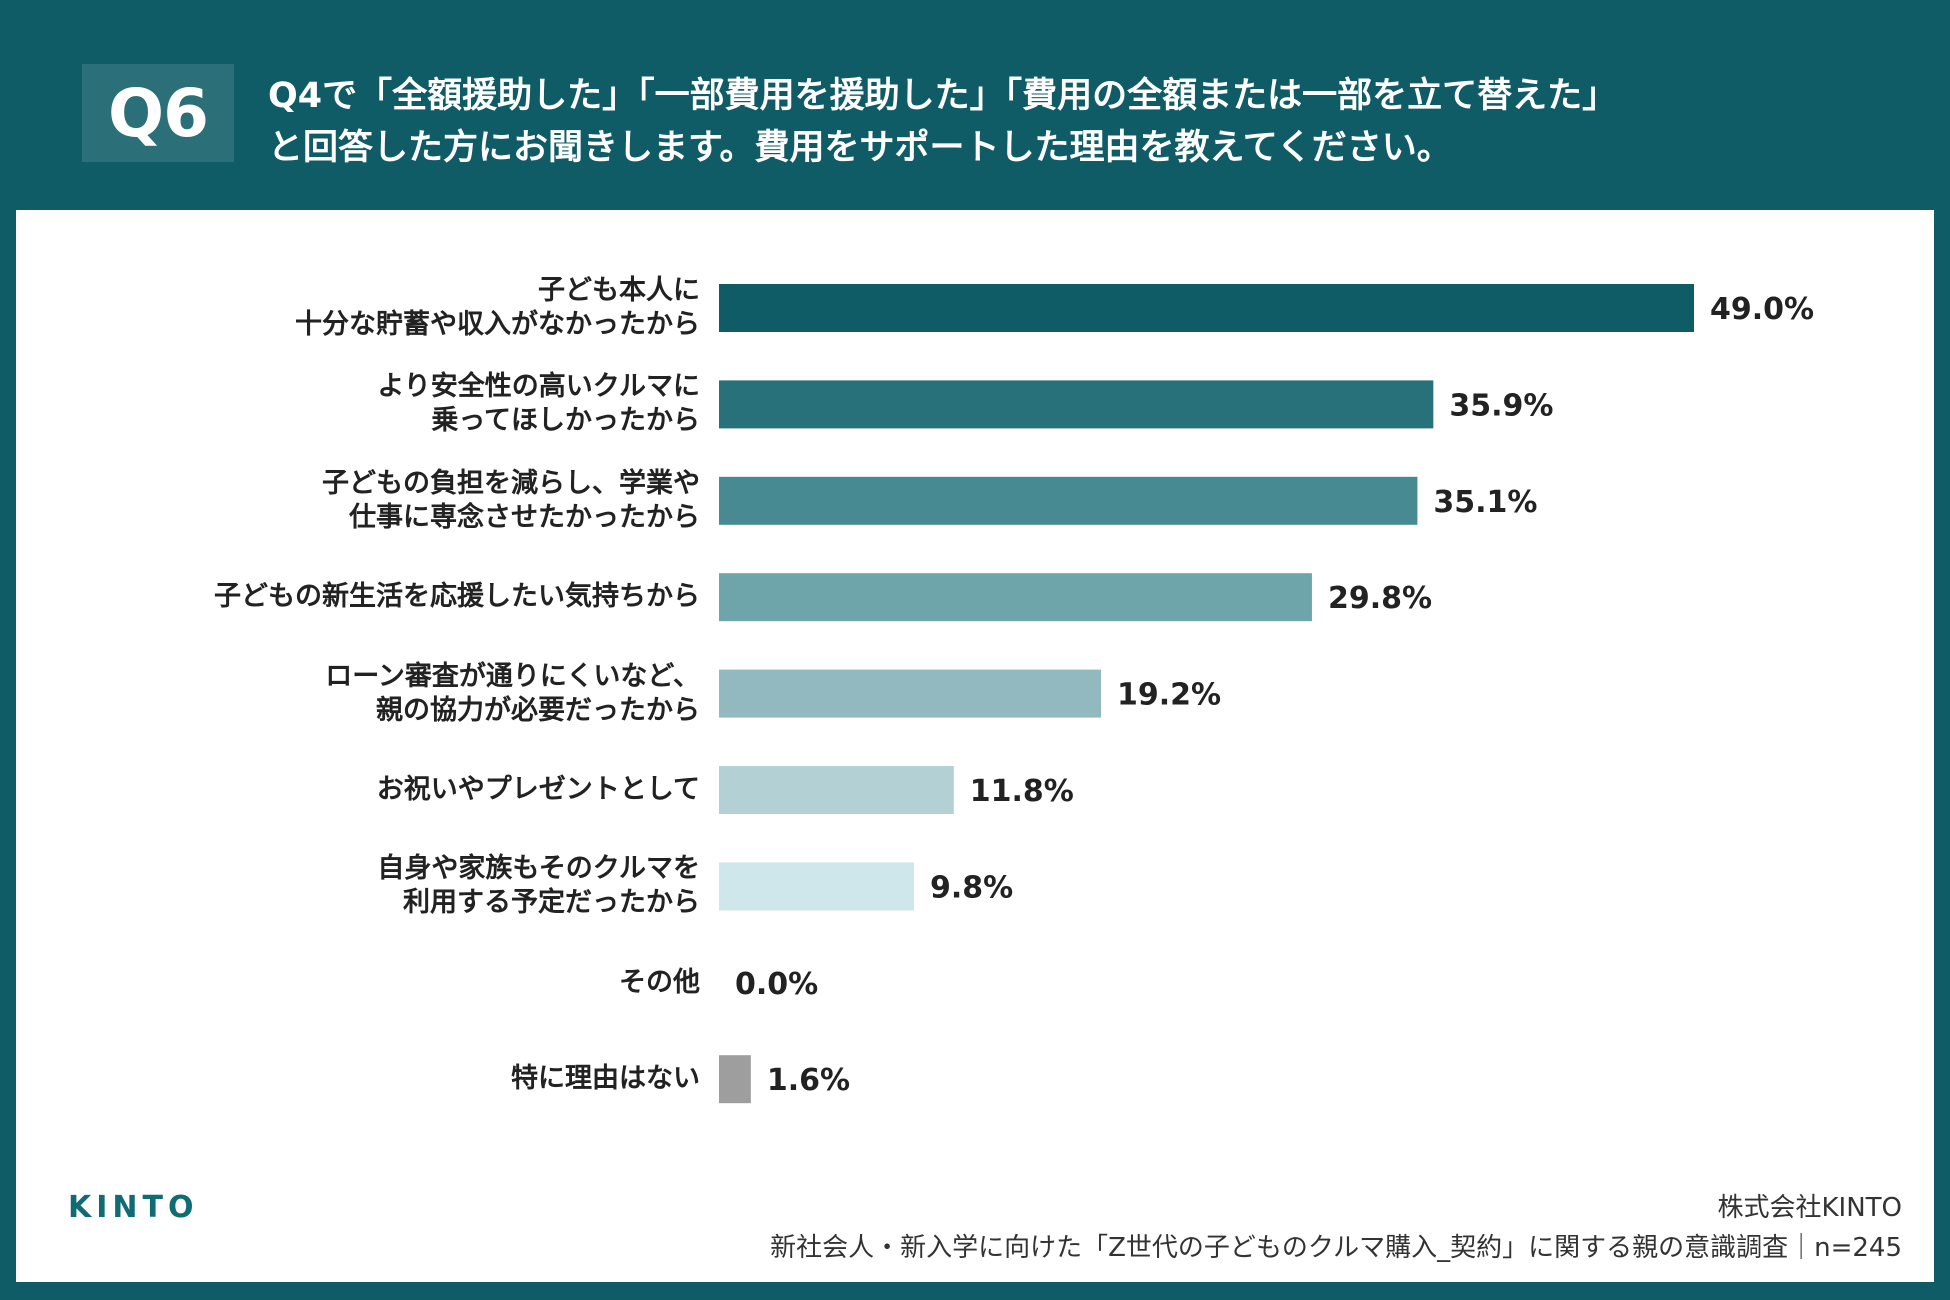  Describe the element at coordinates (605, 1079) in the screenshot. I see `category-label-9-line-1: 特に理由はない` at that location.